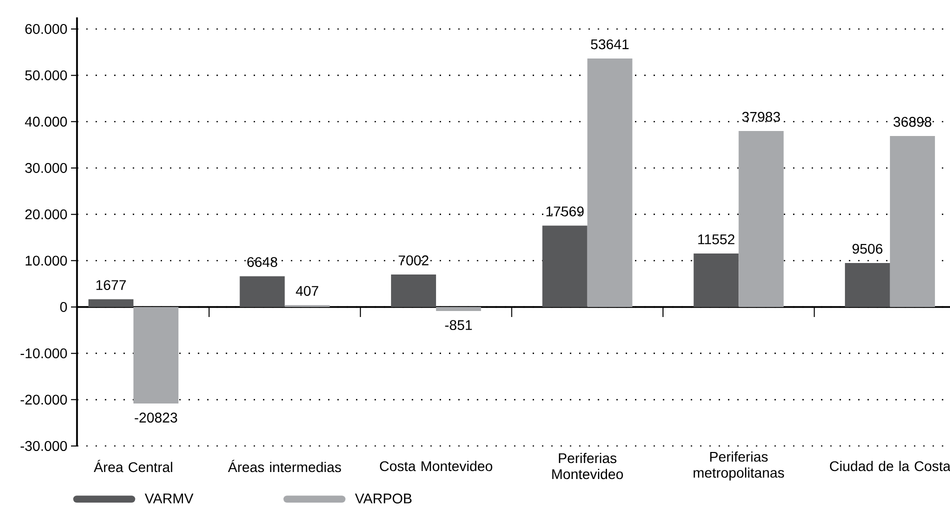 The width and height of the screenshot is (950, 506). I want to click on y-tick-label: 40.000, so click(45, 121).